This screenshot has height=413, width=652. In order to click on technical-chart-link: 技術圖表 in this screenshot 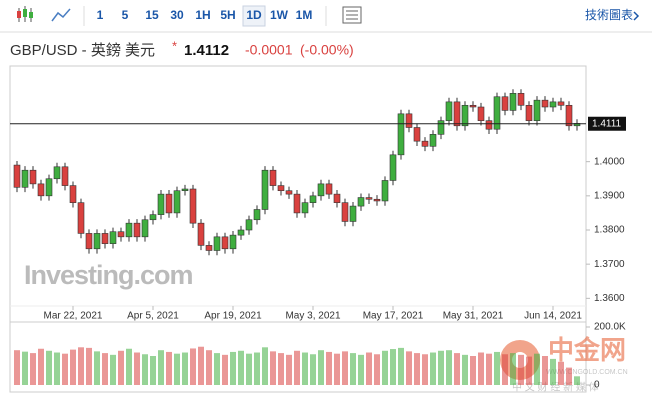, I will do `click(609, 15)`.